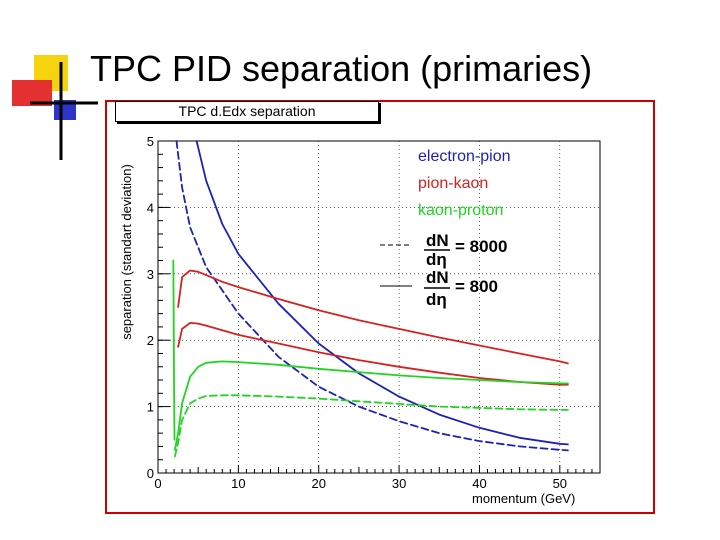  What do you see at coordinates (150, 340) in the screenshot?
I see `y-tick-label: 2` at bounding box center [150, 340].